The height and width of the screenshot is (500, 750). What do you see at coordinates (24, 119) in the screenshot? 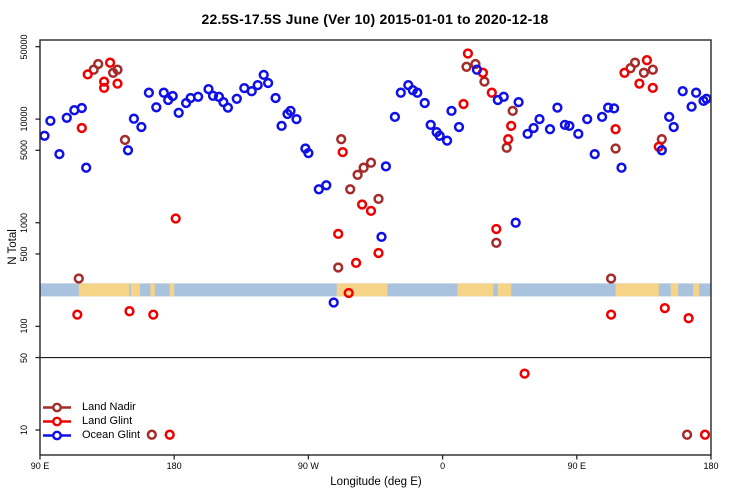
I see `y-tick-label: 10000` at bounding box center [24, 119].